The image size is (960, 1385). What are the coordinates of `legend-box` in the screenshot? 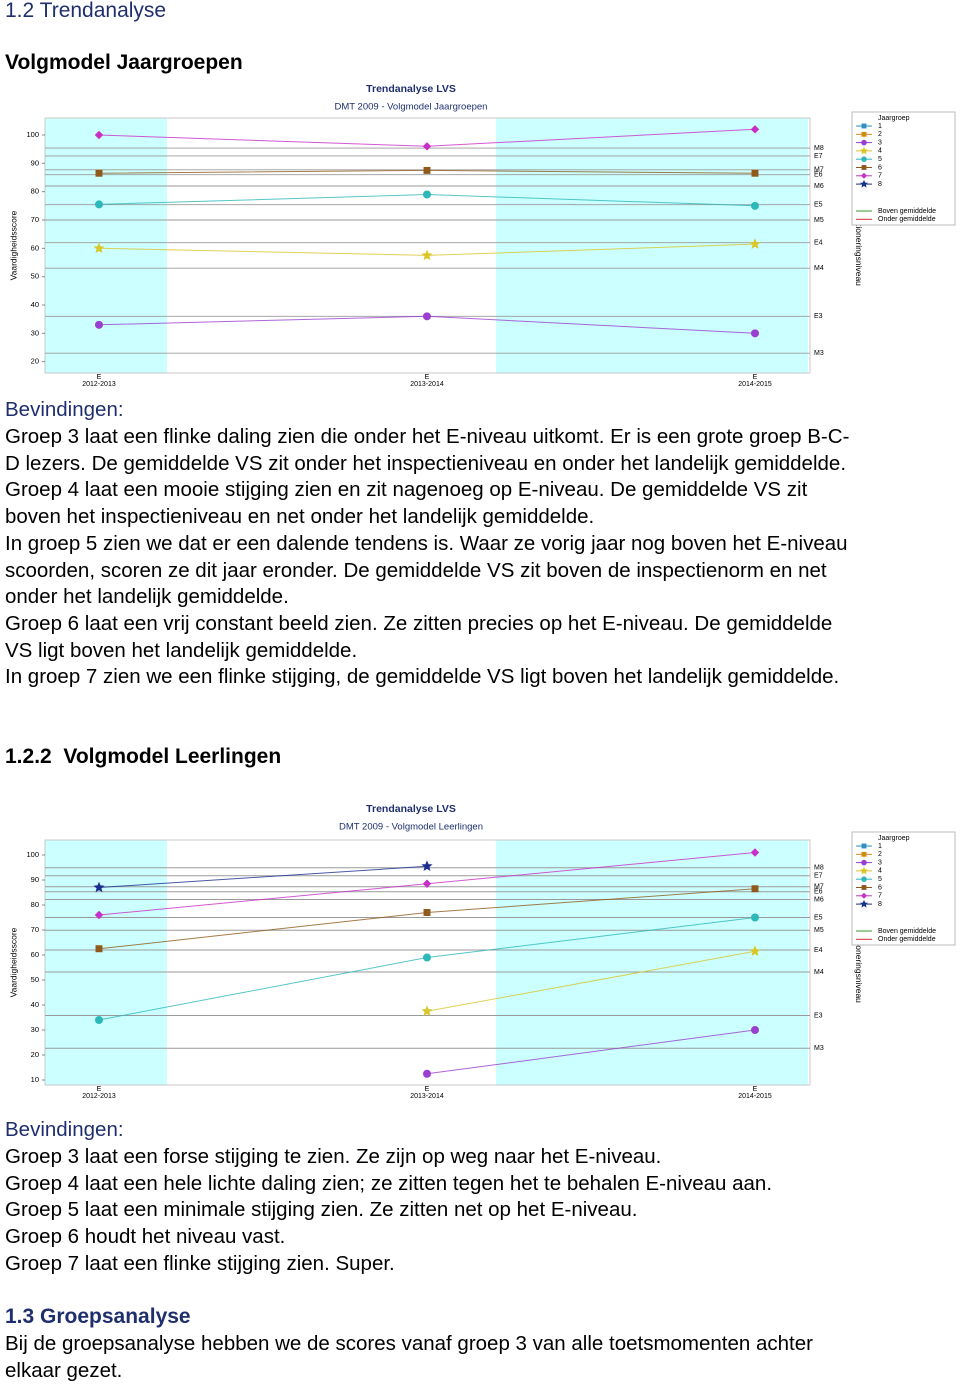 It's located at (903, 168).